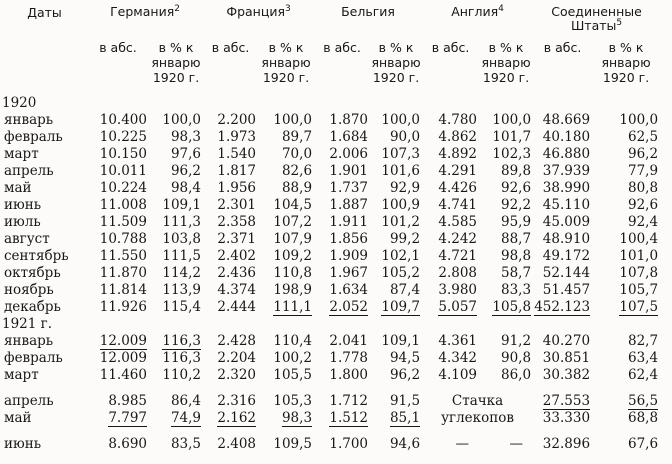 The width and height of the screenshot is (672, 464). What do you see at coordinates (349, 419) in the screenshot?
I see `underlined-value: 1.512` at bounding box center [349, 419].